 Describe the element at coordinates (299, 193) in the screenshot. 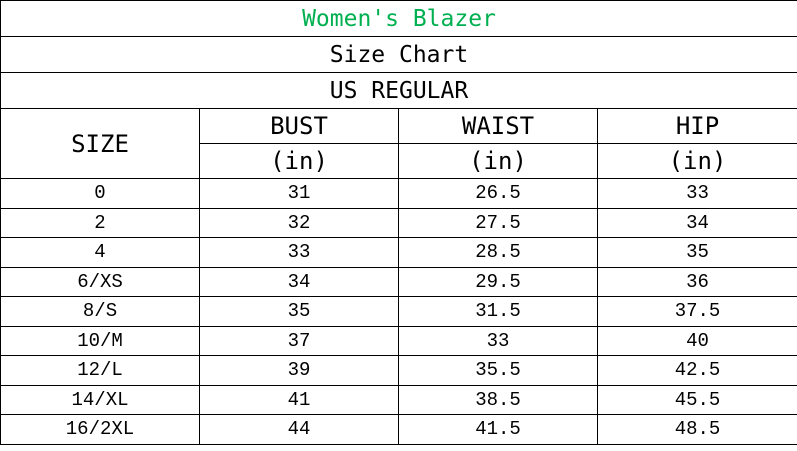

I see `cell-bust: 31` at that location.